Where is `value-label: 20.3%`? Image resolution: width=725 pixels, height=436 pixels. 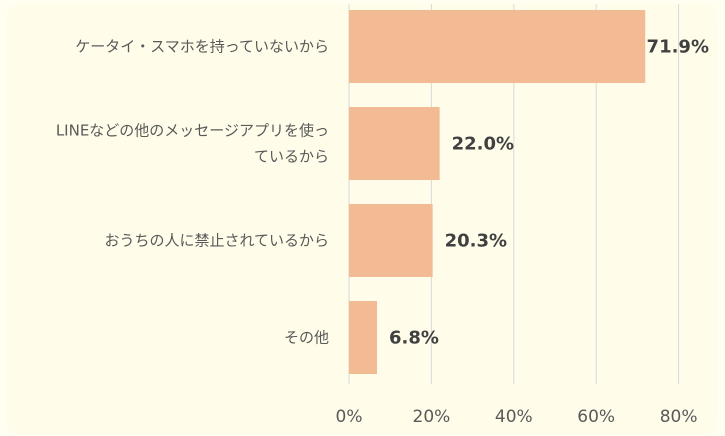 value-label: 20.3% is located at coordinates (476, 241).